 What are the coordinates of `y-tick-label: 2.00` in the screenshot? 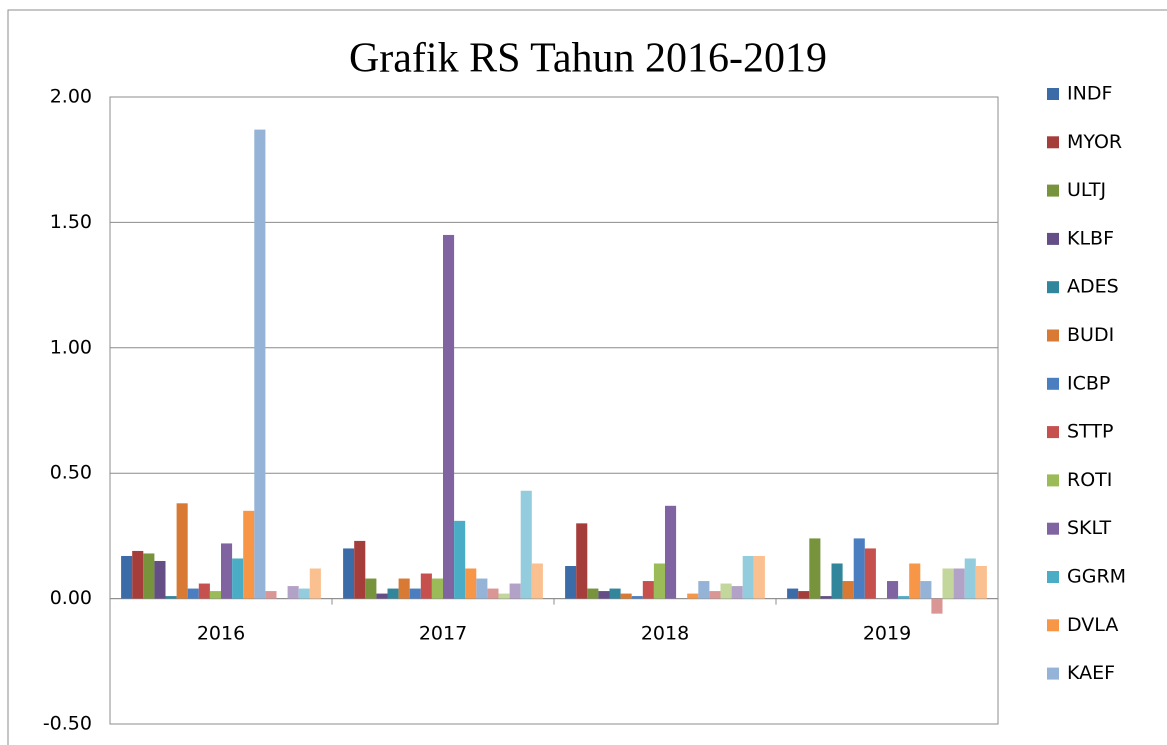 It's located at (71, 97).